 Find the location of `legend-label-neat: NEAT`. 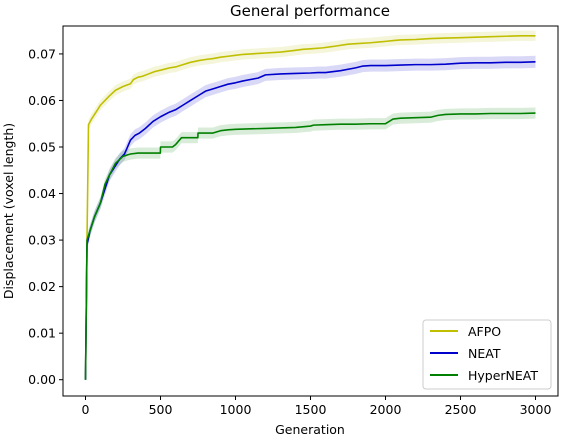

legend-label-neat: NEAT is located at coordinates (484, 353).